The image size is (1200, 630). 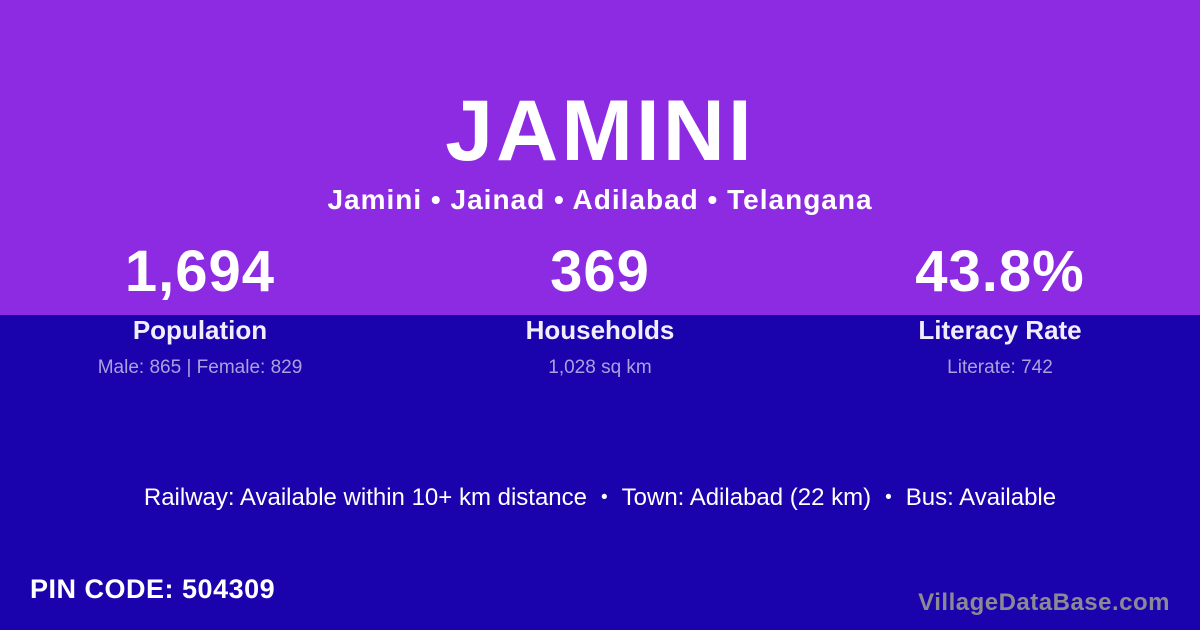 I want to click on population-breakdown: Male: 865 | Female: 829, so click(x=200, y=367).